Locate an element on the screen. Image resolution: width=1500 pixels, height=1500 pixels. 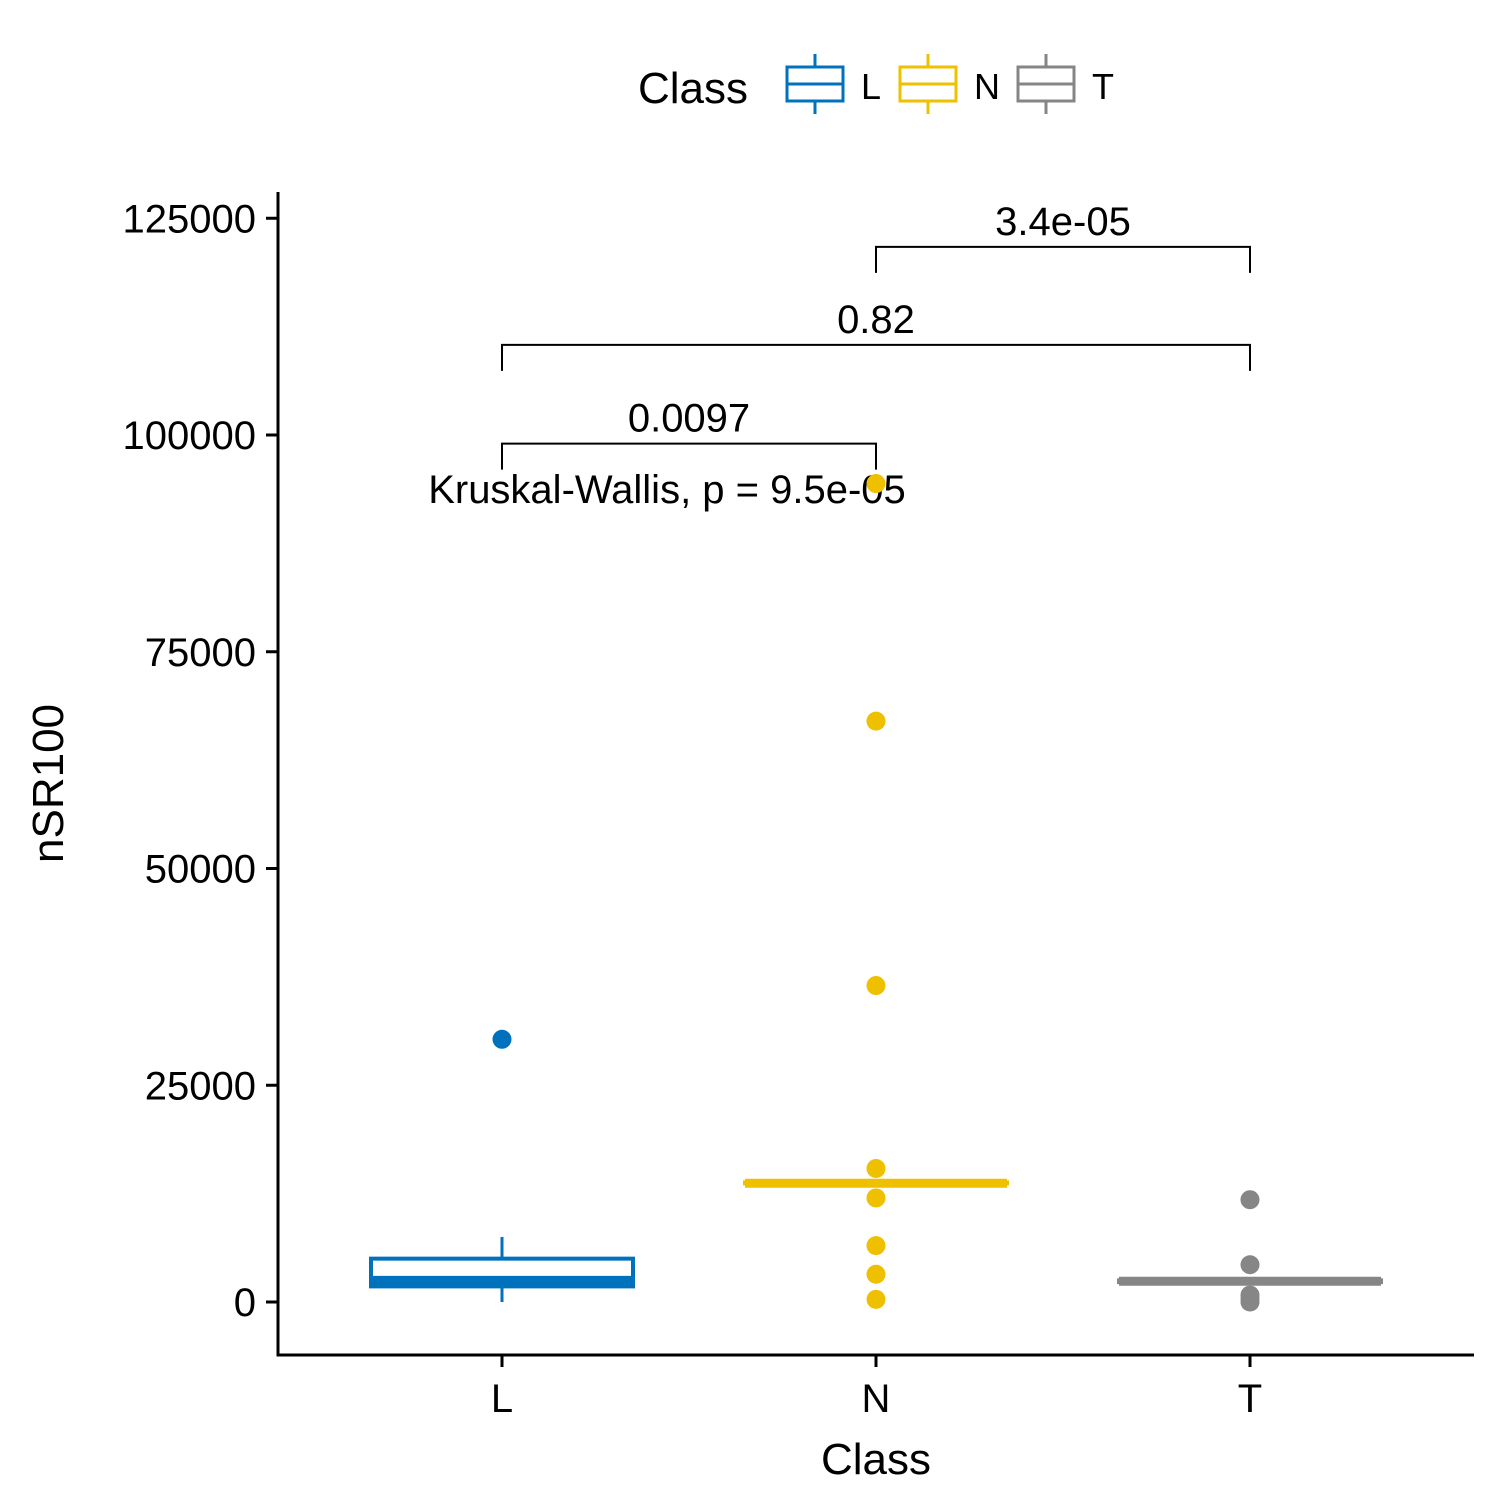
legend-item-L: L is located at coordinates (833, 84).